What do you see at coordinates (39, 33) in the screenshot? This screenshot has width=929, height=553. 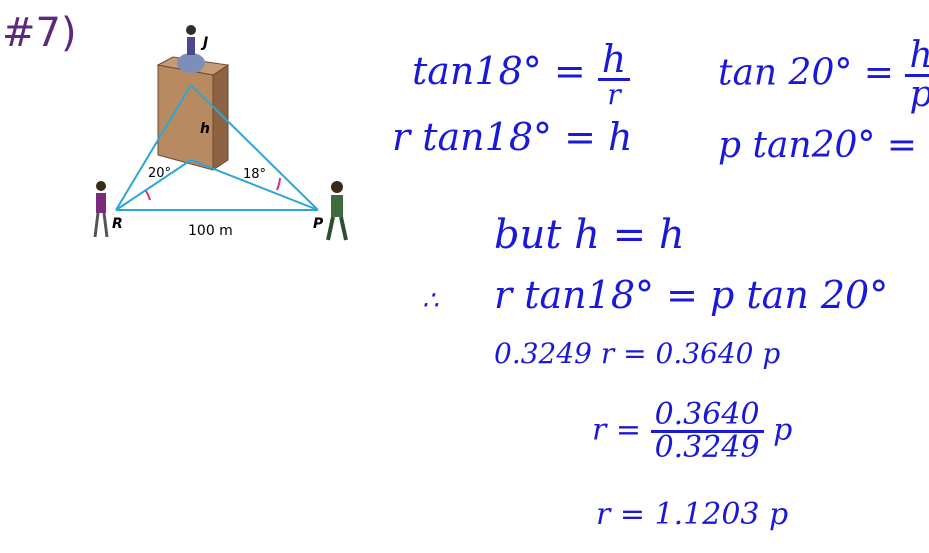 I see `problem-number: #7)` at bounding box center [39, 33].